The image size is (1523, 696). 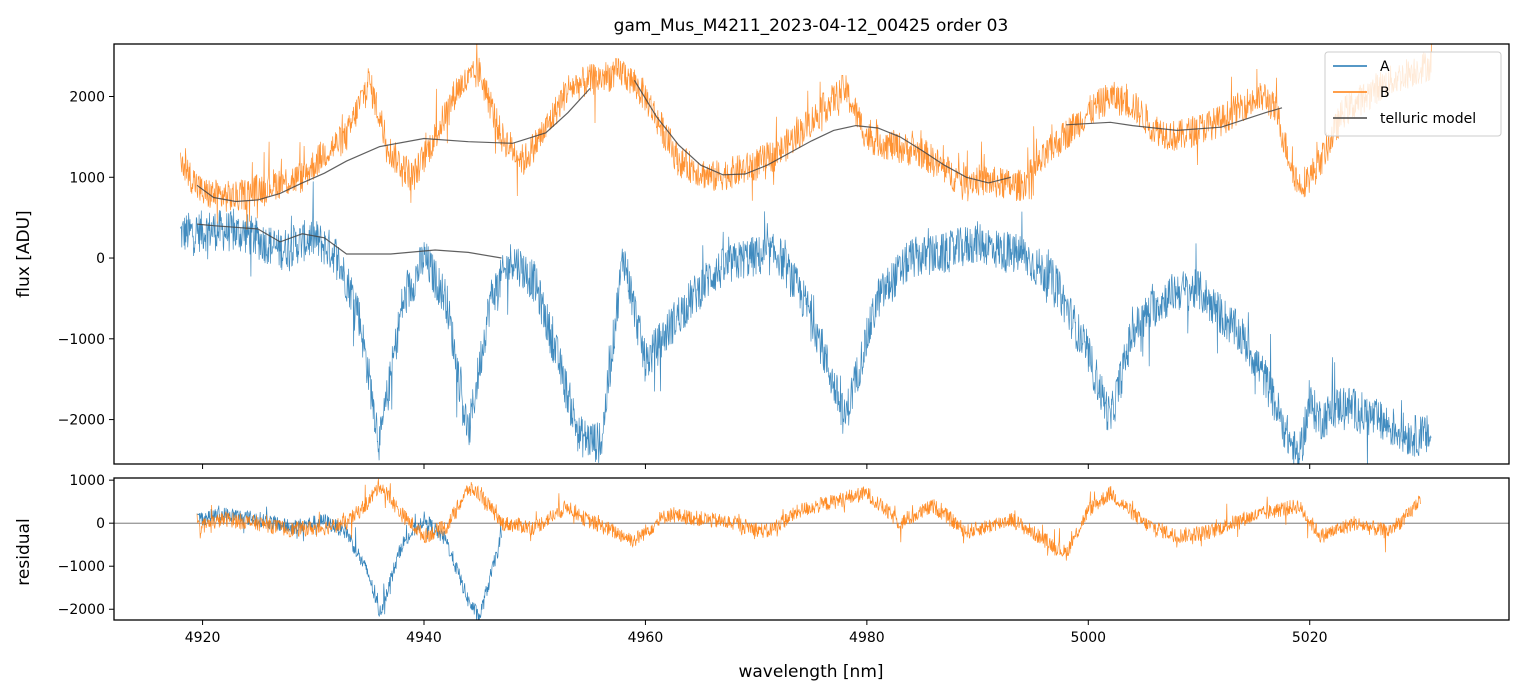 I want to click on bottom-x-ticks: 4920 4940 4960 4980 5000 5020, so click(x=756, y=633).